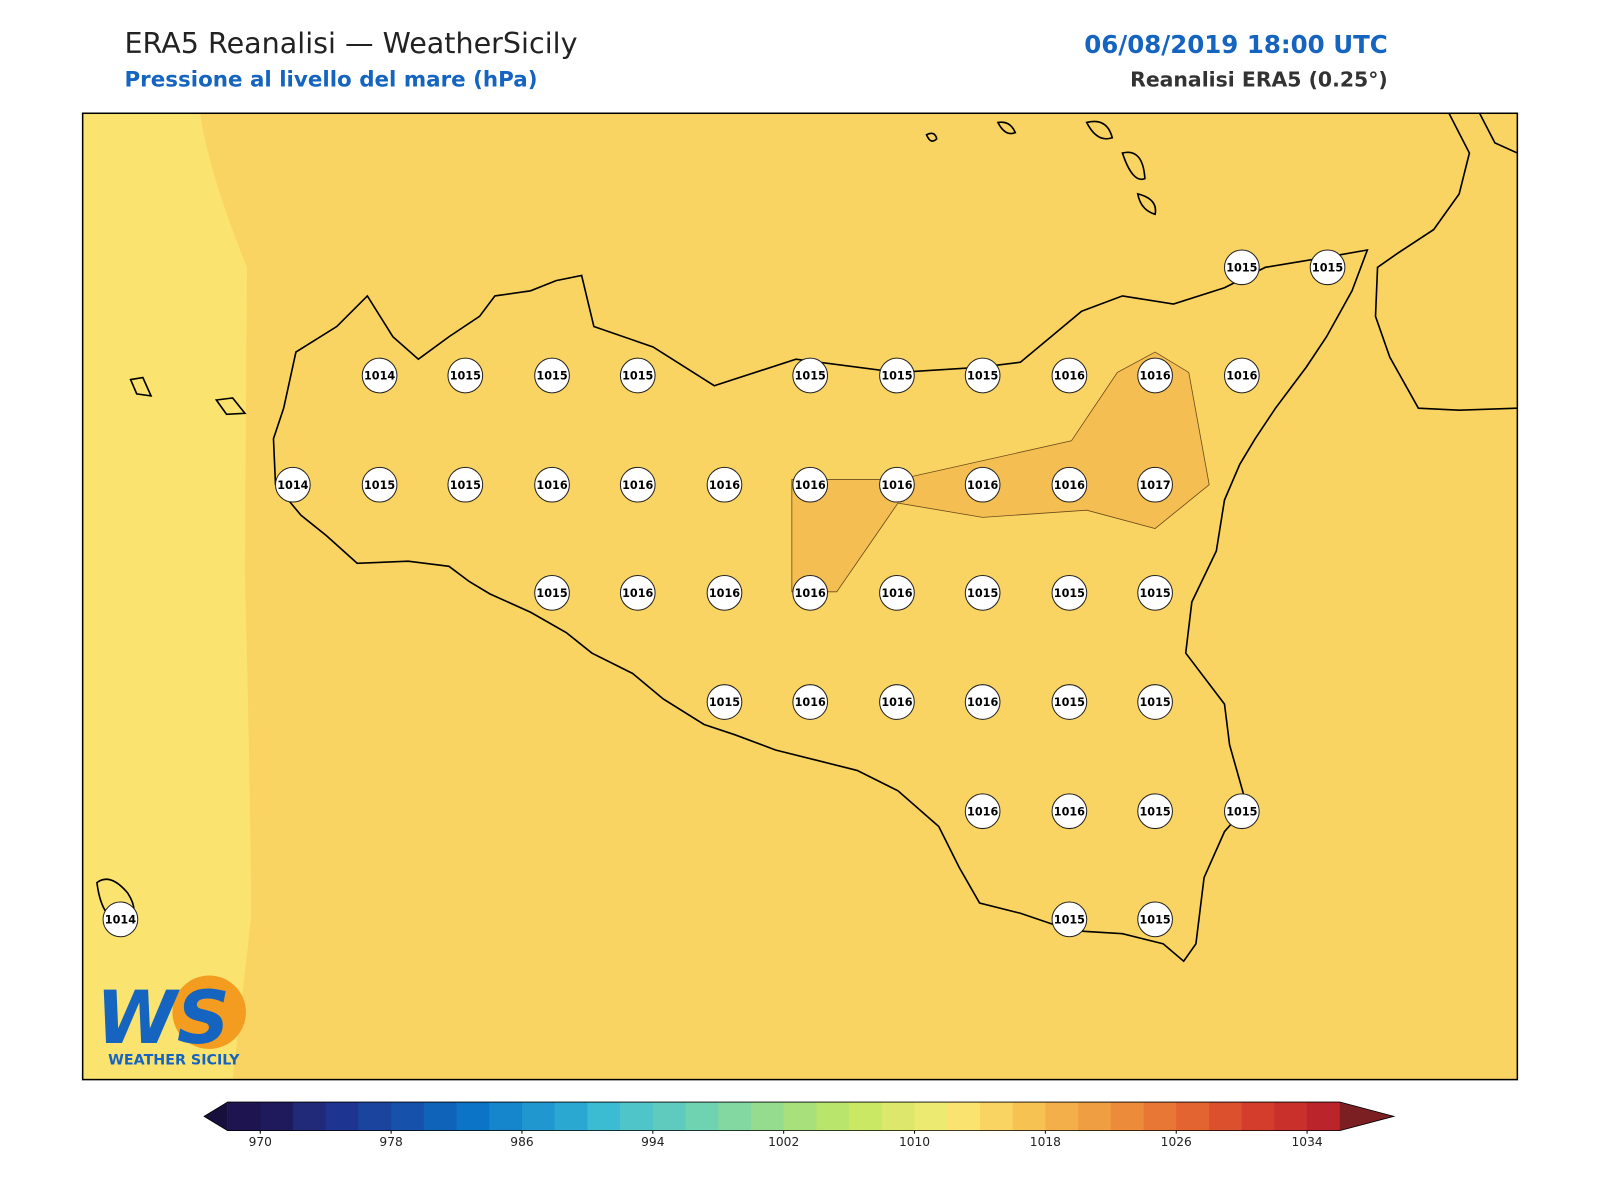 The width and height of the screenshot is (1600, 1200). What do you see at coordinates (1366, 1116) in the screenshot?
I see `colorbar-over` at bounding box center [1366, 1116].